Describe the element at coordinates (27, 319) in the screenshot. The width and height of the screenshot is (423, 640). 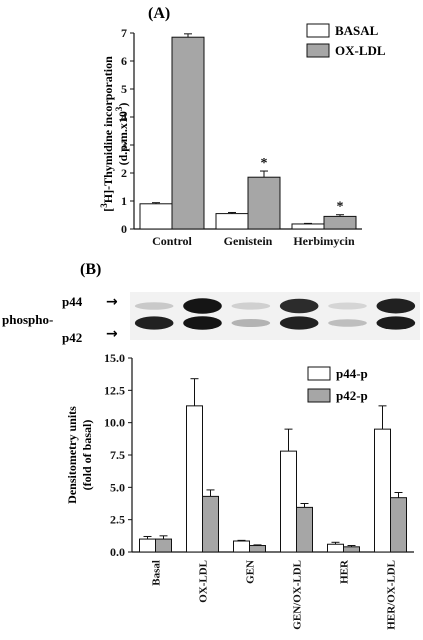
I see `blot-label-phospho: phospho-` at that location.